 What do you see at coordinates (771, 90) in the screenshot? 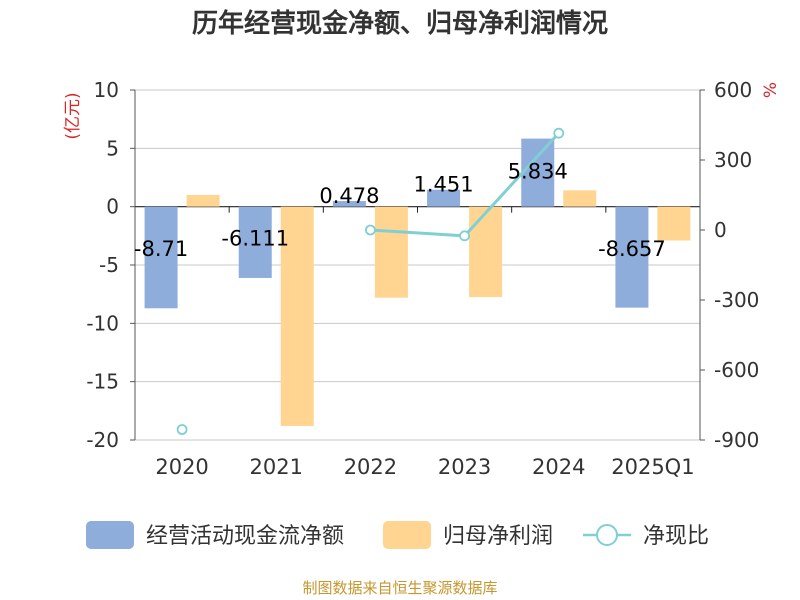
I see `right-unit-label: %` at bounding box center [771, 90].